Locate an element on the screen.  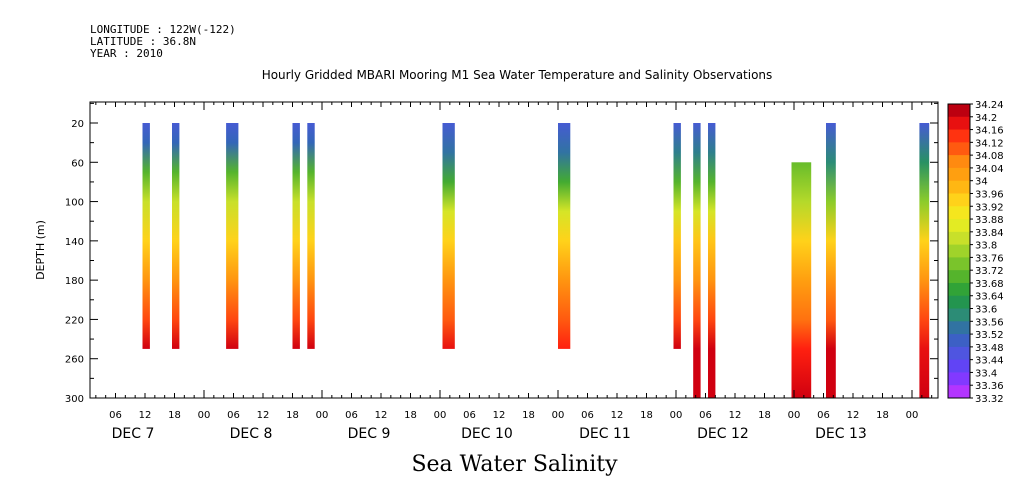
colorbar-label: 33.6 is located at coordinates (986, 310).